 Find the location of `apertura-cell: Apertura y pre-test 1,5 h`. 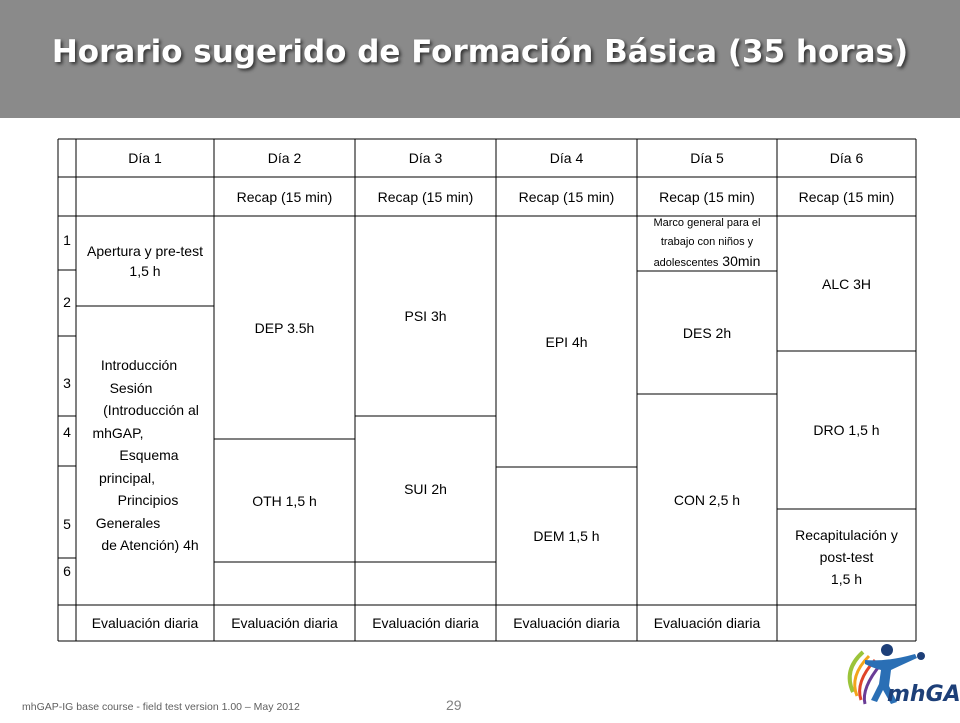

apertura-cell: Apertura y pre-test 1,5 h is located at coordinates (145, 261).